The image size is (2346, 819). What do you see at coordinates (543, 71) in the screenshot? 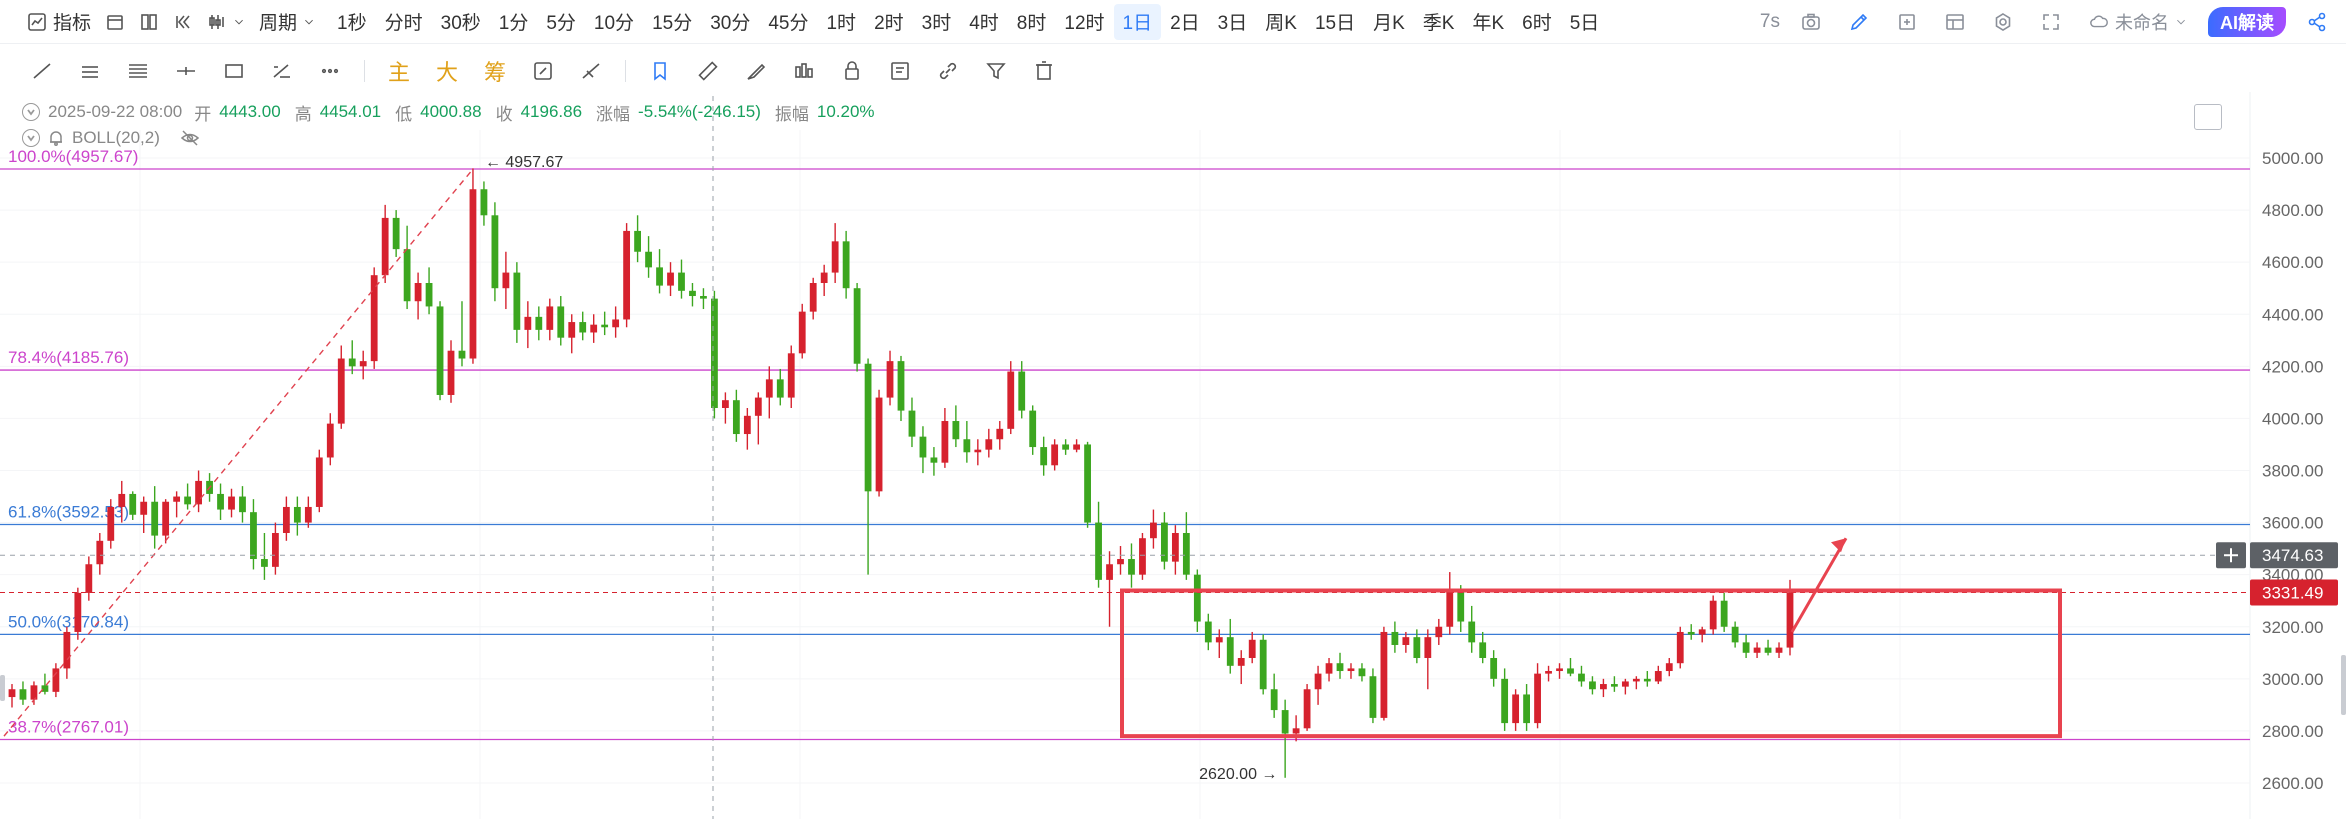
I see `magnet-tool` at bounding box center [543, 71].